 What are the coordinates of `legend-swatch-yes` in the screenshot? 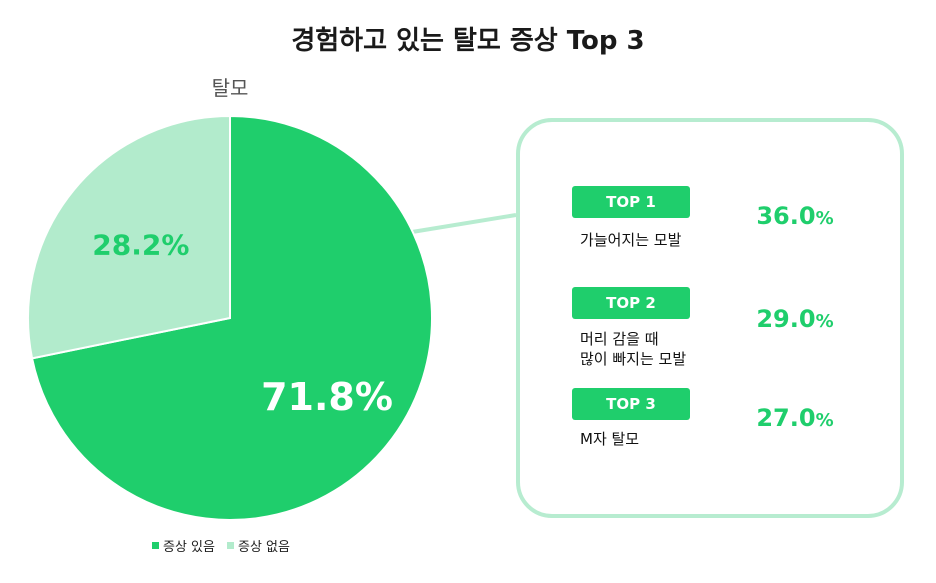 It's located at (155, 545).